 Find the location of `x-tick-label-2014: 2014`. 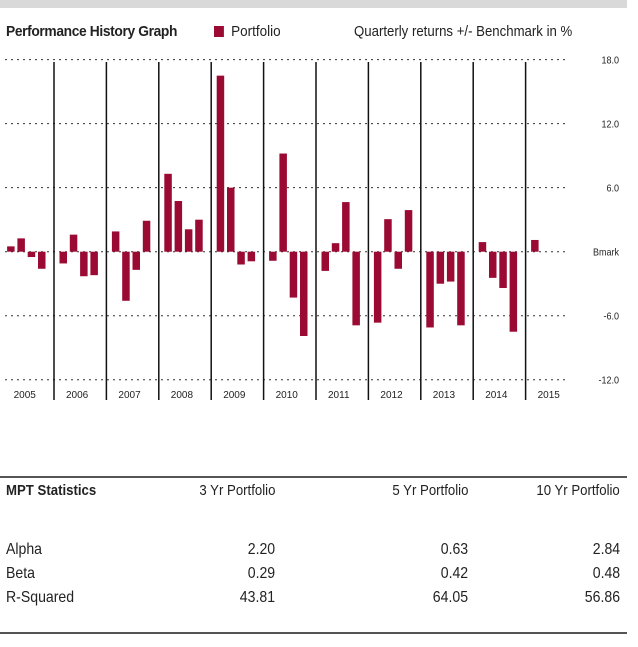

x-tick-label-2014: 2014 is located at coordinates (496, 395).